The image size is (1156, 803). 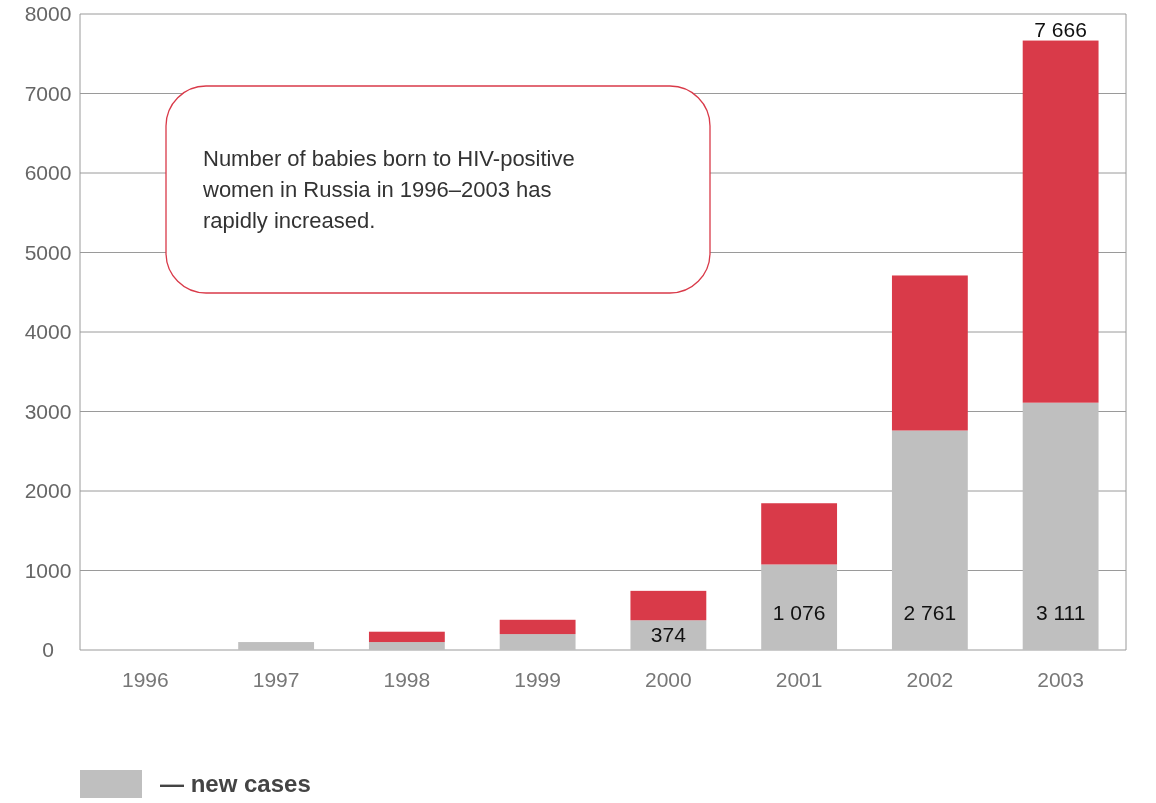 I want to click on x-tick-label: 2003, so click(x=1060, y=679).